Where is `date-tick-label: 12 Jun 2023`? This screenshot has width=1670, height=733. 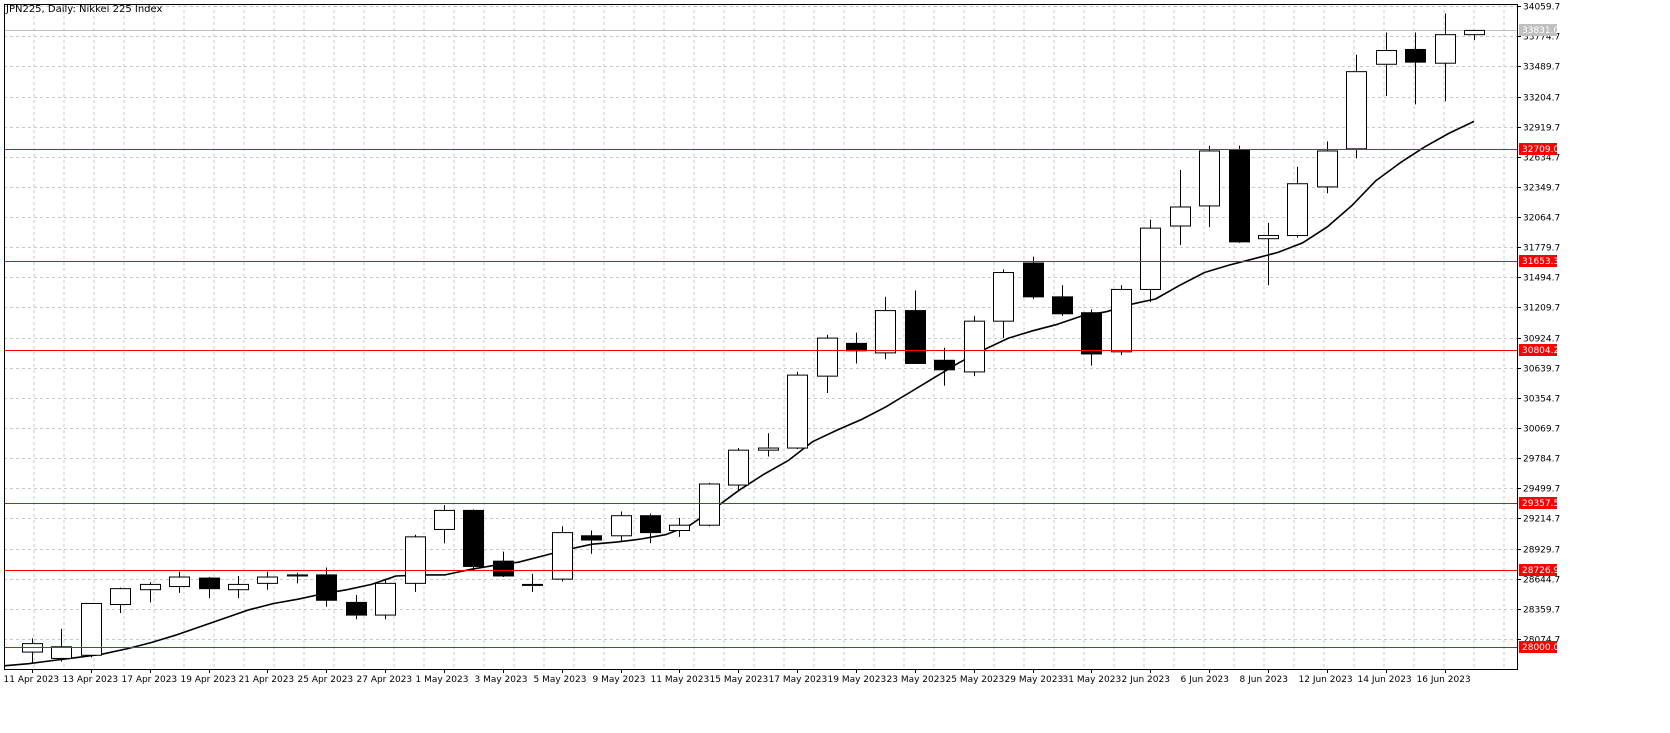
date-tick-label: 12 Jun 2023 is located at coordinates (1326, 680).